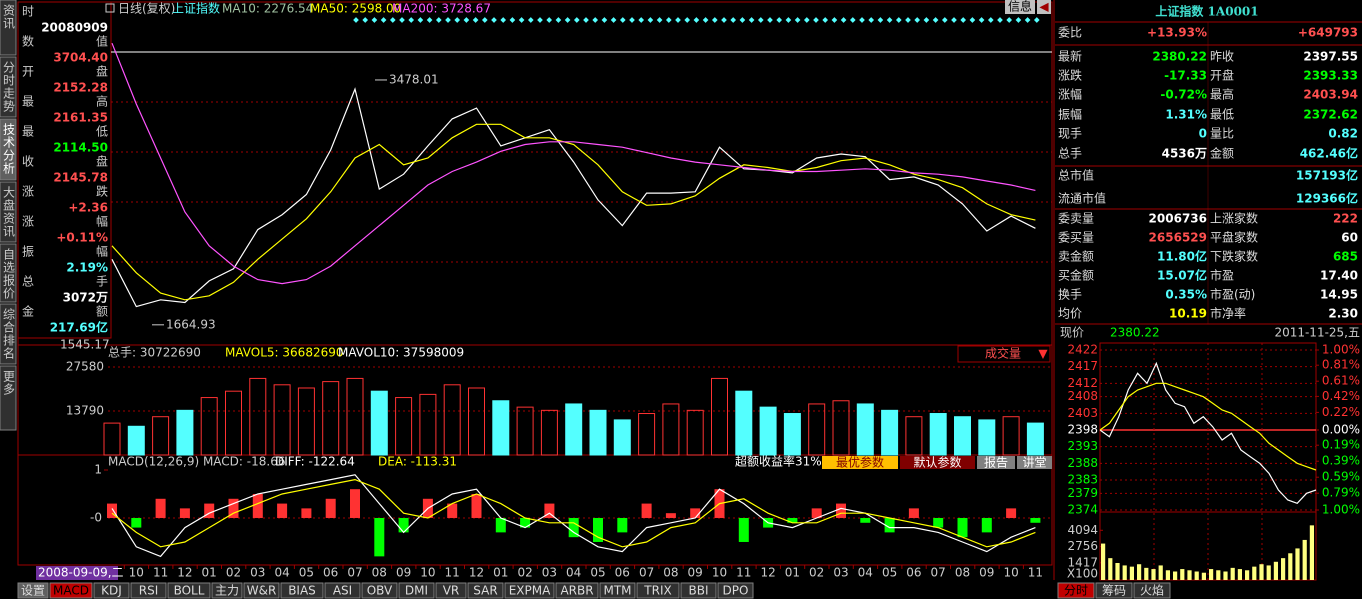  I want to click on indicator-tab-label: DPO, so click(736, 591).